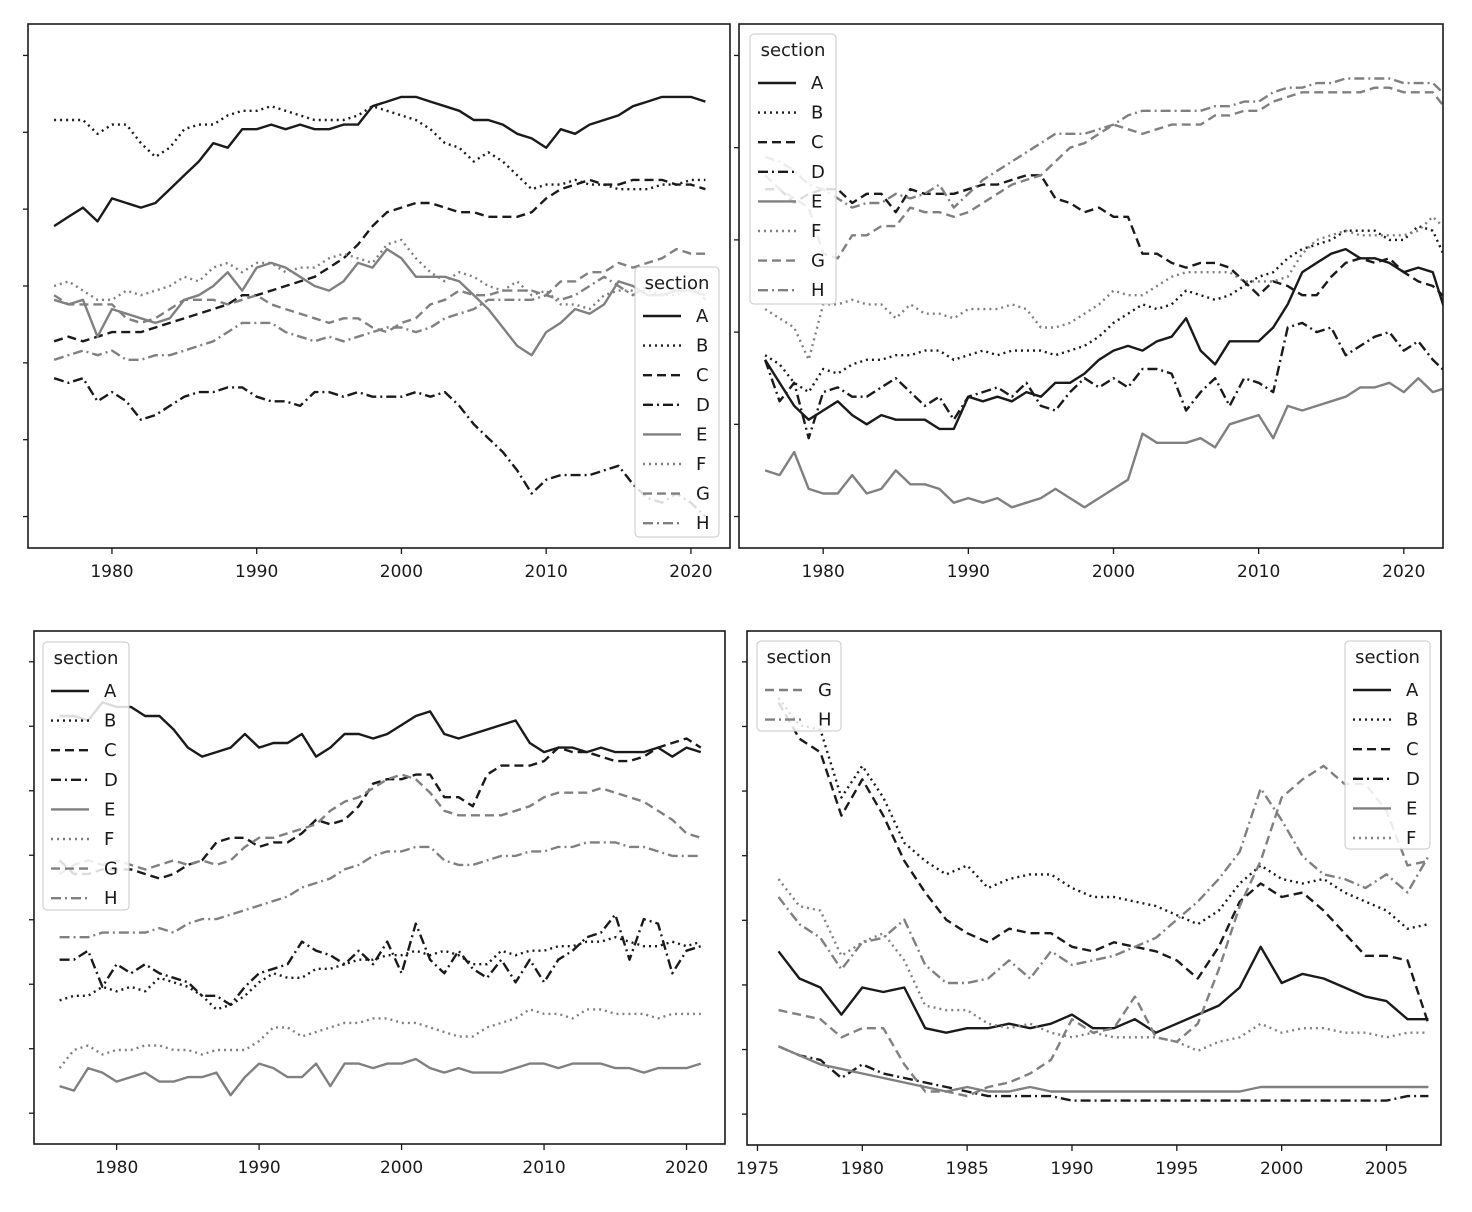 The height and width of the screenshot is (1212, 1472). What do you see at coordinates (967, 1169) in the screenshot?
I see `x-tick-label: 1985` at bounding box center [967, 1169].